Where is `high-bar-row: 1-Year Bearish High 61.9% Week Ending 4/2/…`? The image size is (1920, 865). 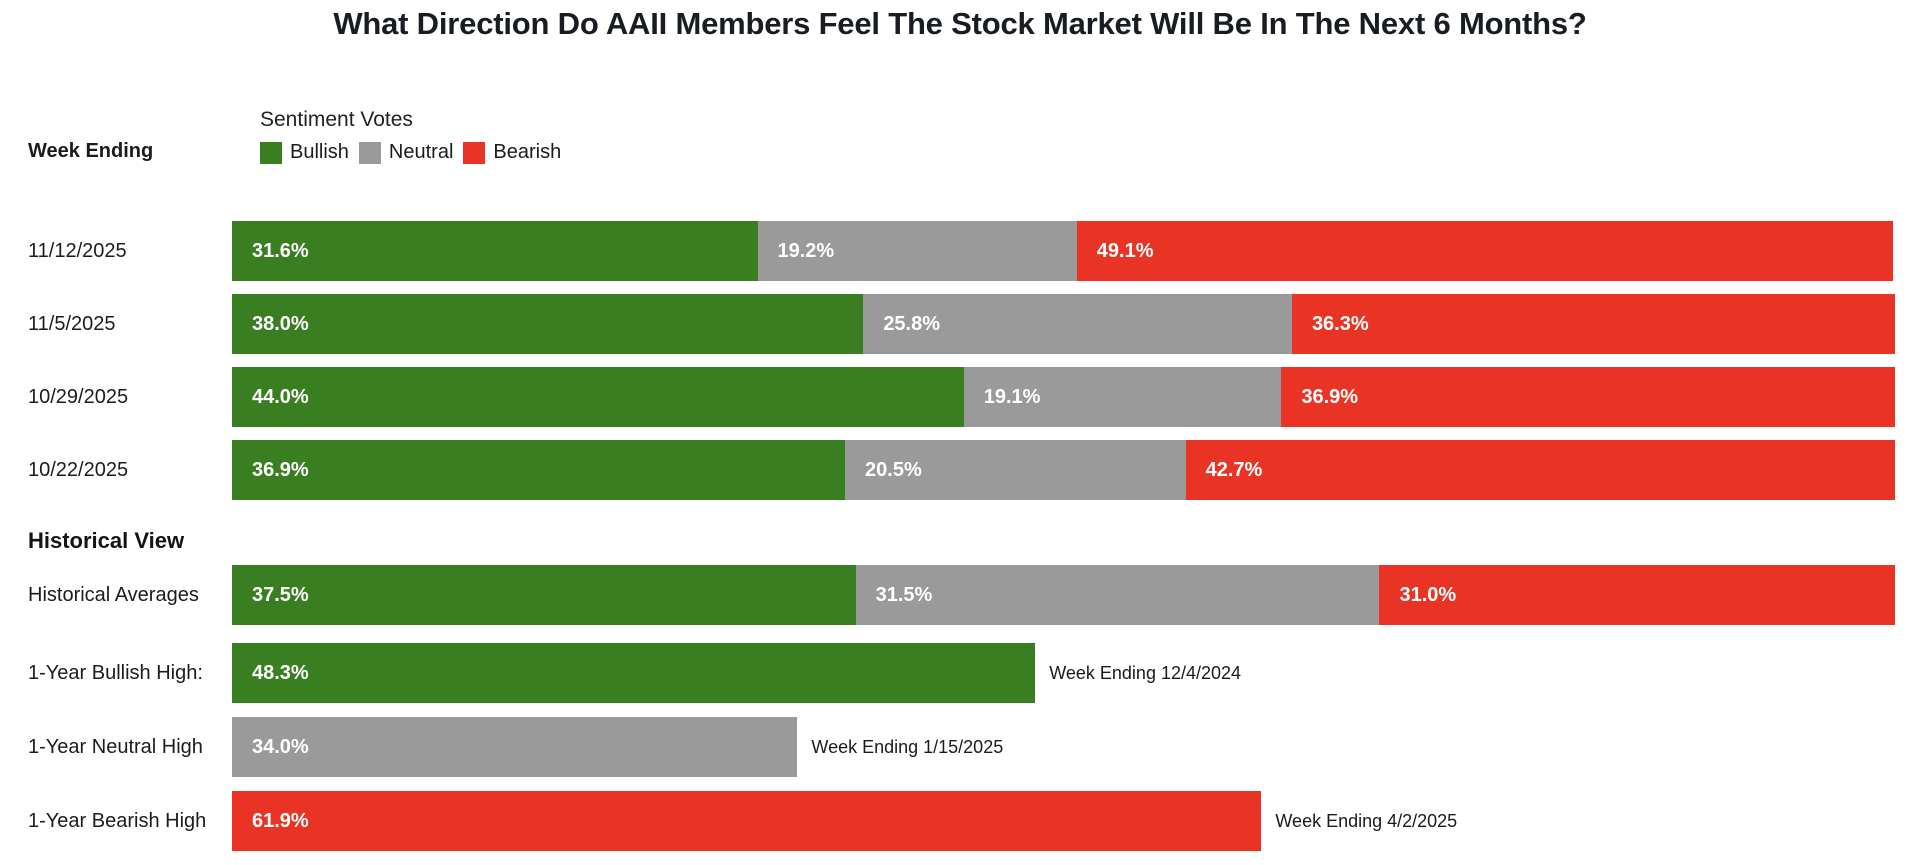 high-bar-row: 1-Year Bearish High 61.9% Week Ending 4/2/… is located at coordinates (960, 821).